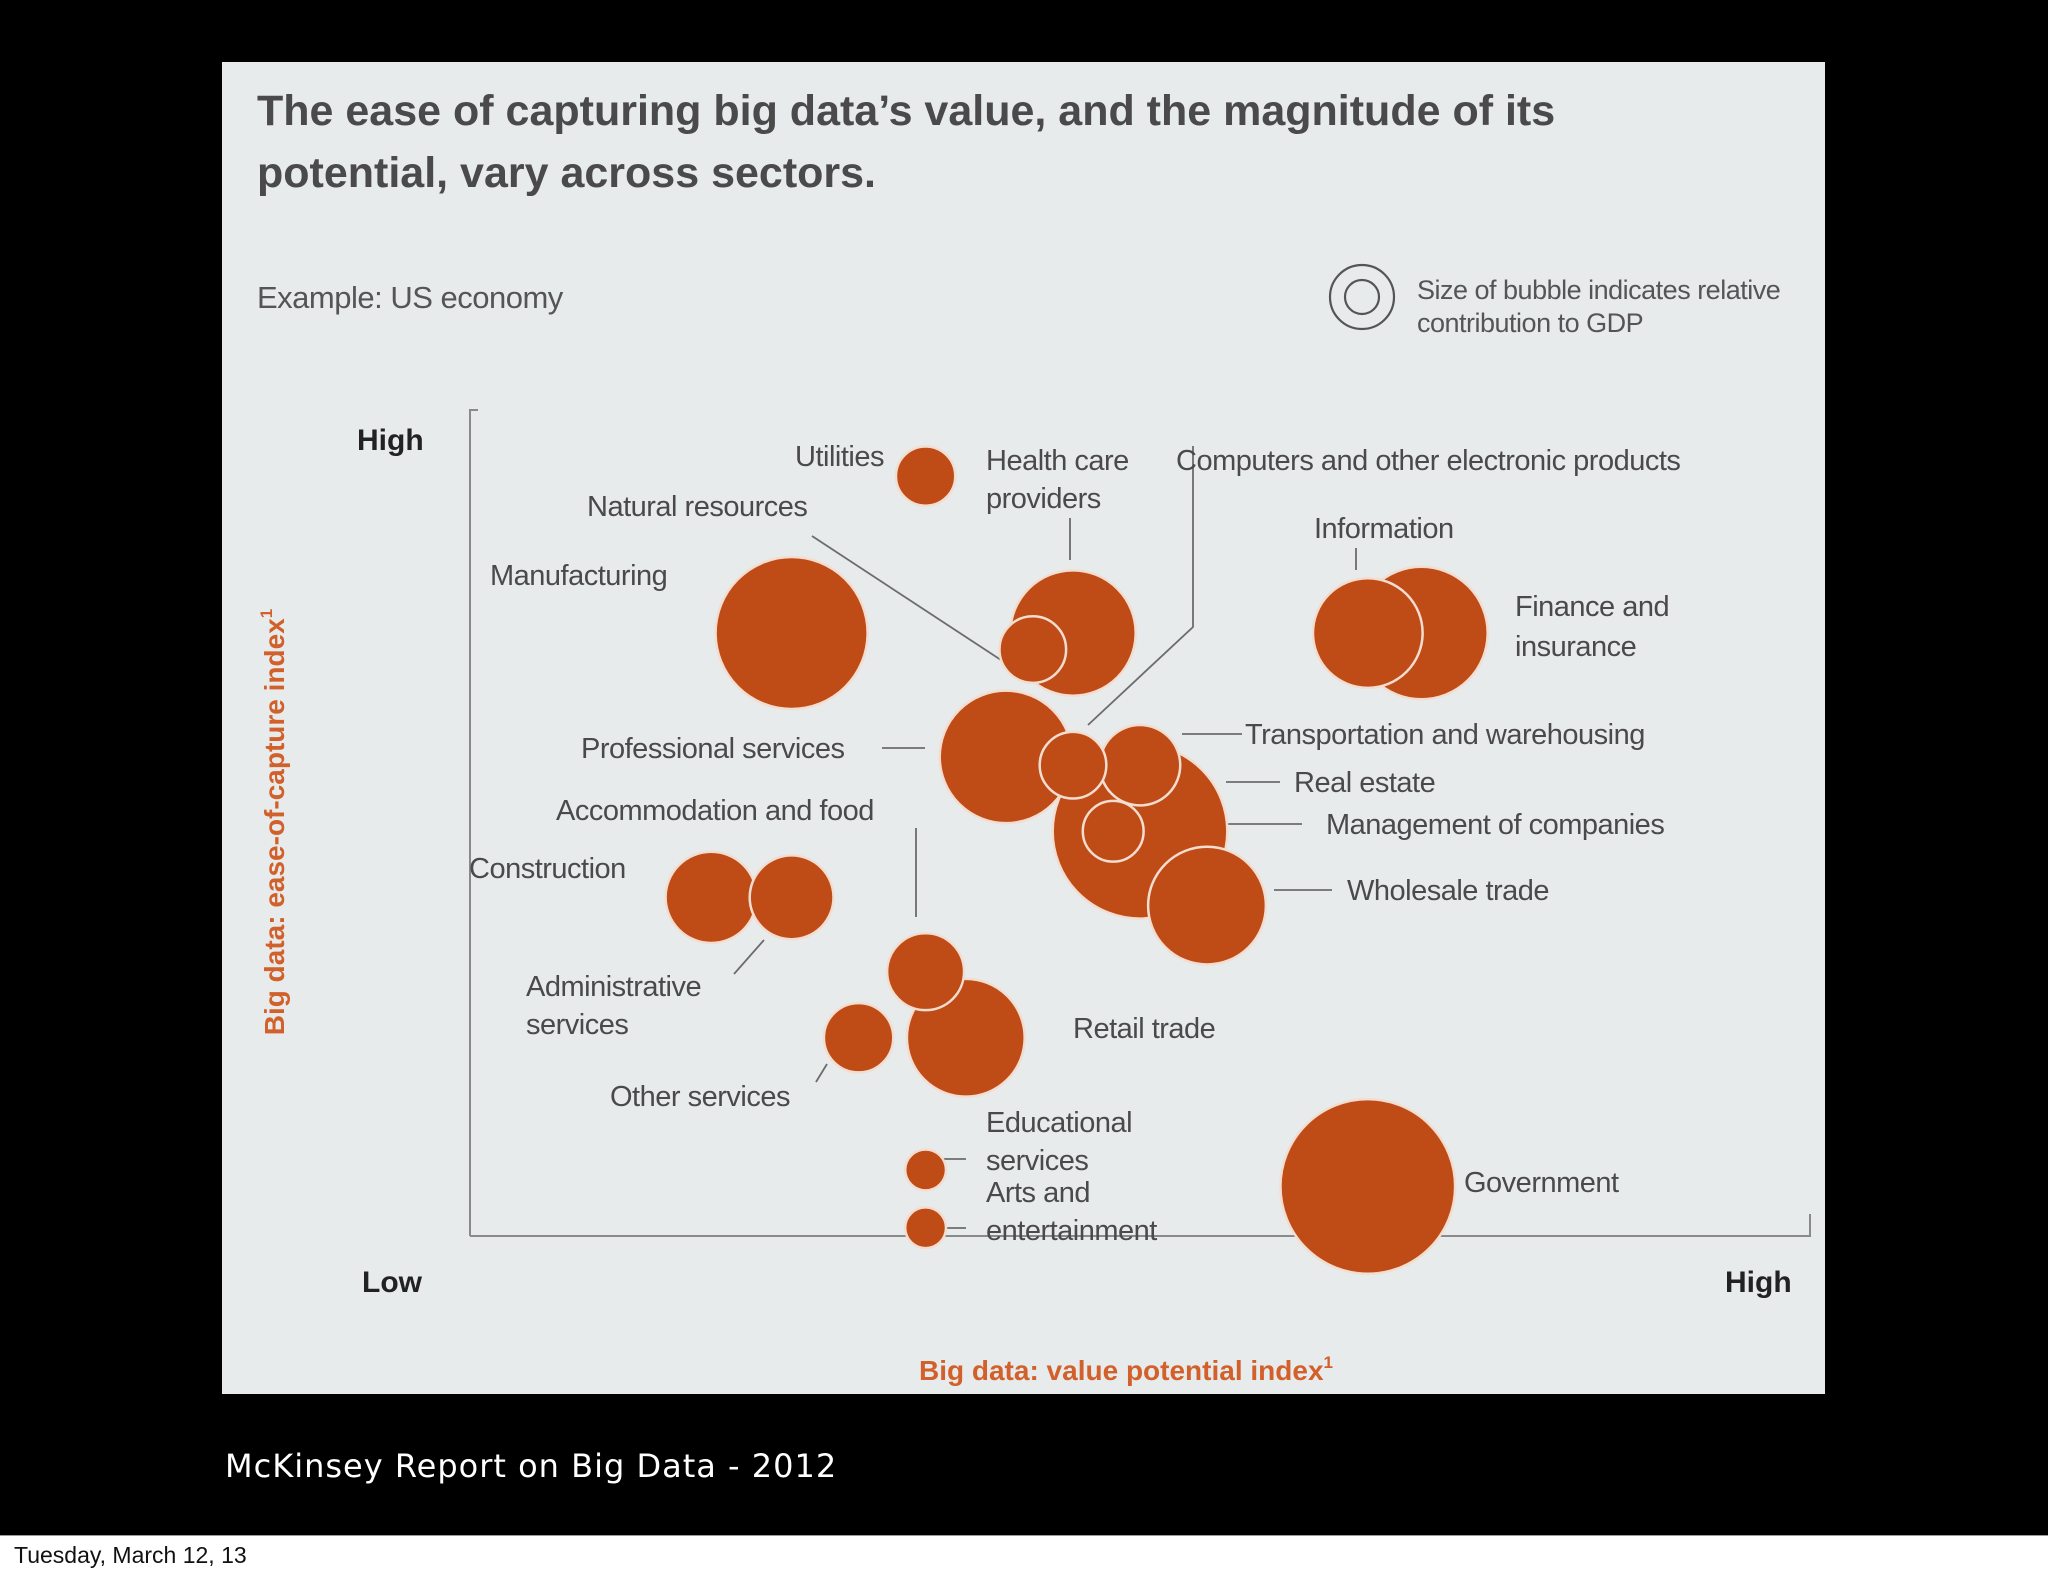  Describe the element at coordinates (700, 1097) in the screenshot. I see `label-other-services: Other services` at that location.